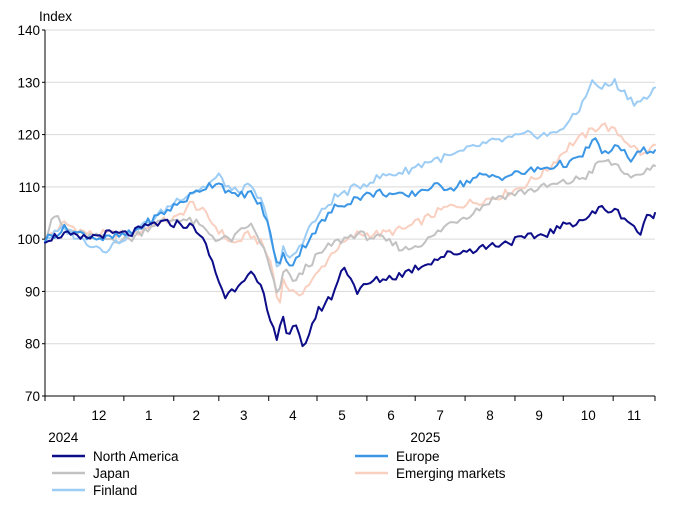 The height and width of the screenshot is (515, 680). I want to click on x-tick-label-5: 5, so click(342, 415).